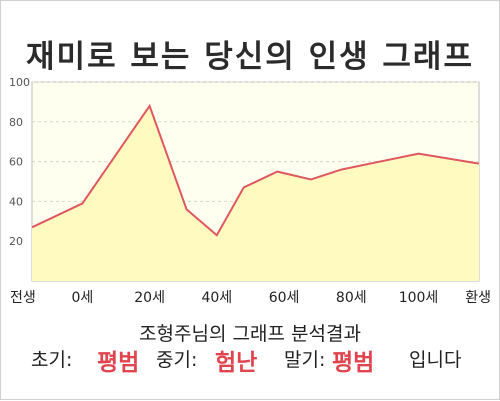 The image size is (500, 401). Describe the element at coordinates (118, 363) in the screenshot. I see `early-value: 평범` at that location.